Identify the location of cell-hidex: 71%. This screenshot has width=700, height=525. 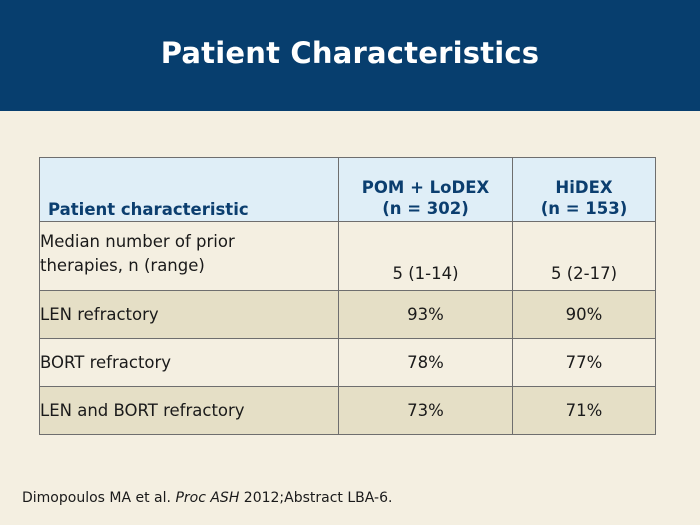
(584, 410).